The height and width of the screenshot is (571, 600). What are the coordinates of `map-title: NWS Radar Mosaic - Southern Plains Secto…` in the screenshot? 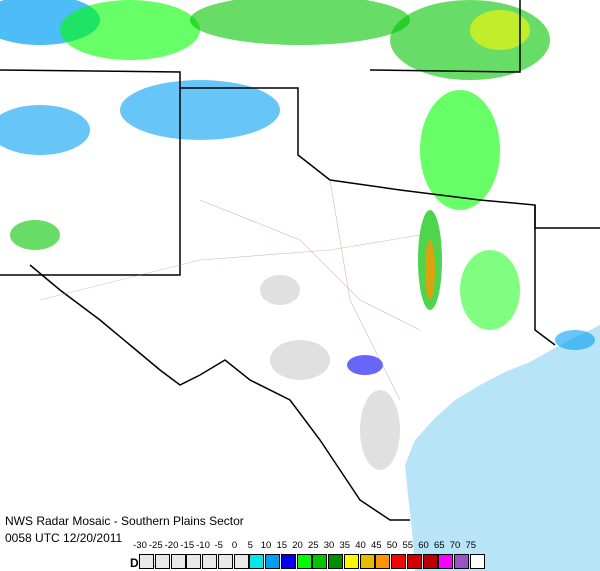 It's located at (124, 521).